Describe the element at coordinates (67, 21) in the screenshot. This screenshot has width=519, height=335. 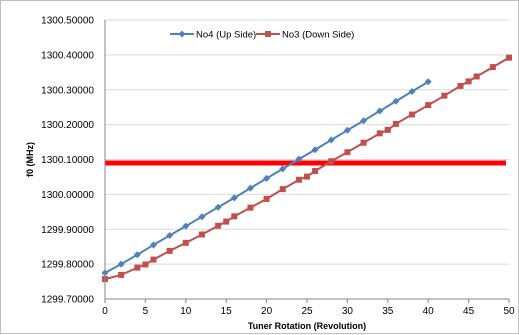
I see `y-tick-label: 1300.50000` at that location.